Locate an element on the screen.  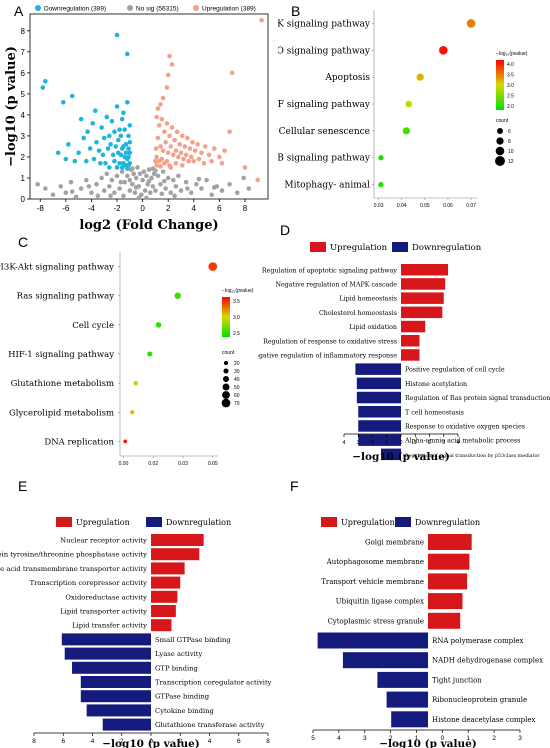
category-label: FoxO signaling pathway is located at coordinates (324, 51).